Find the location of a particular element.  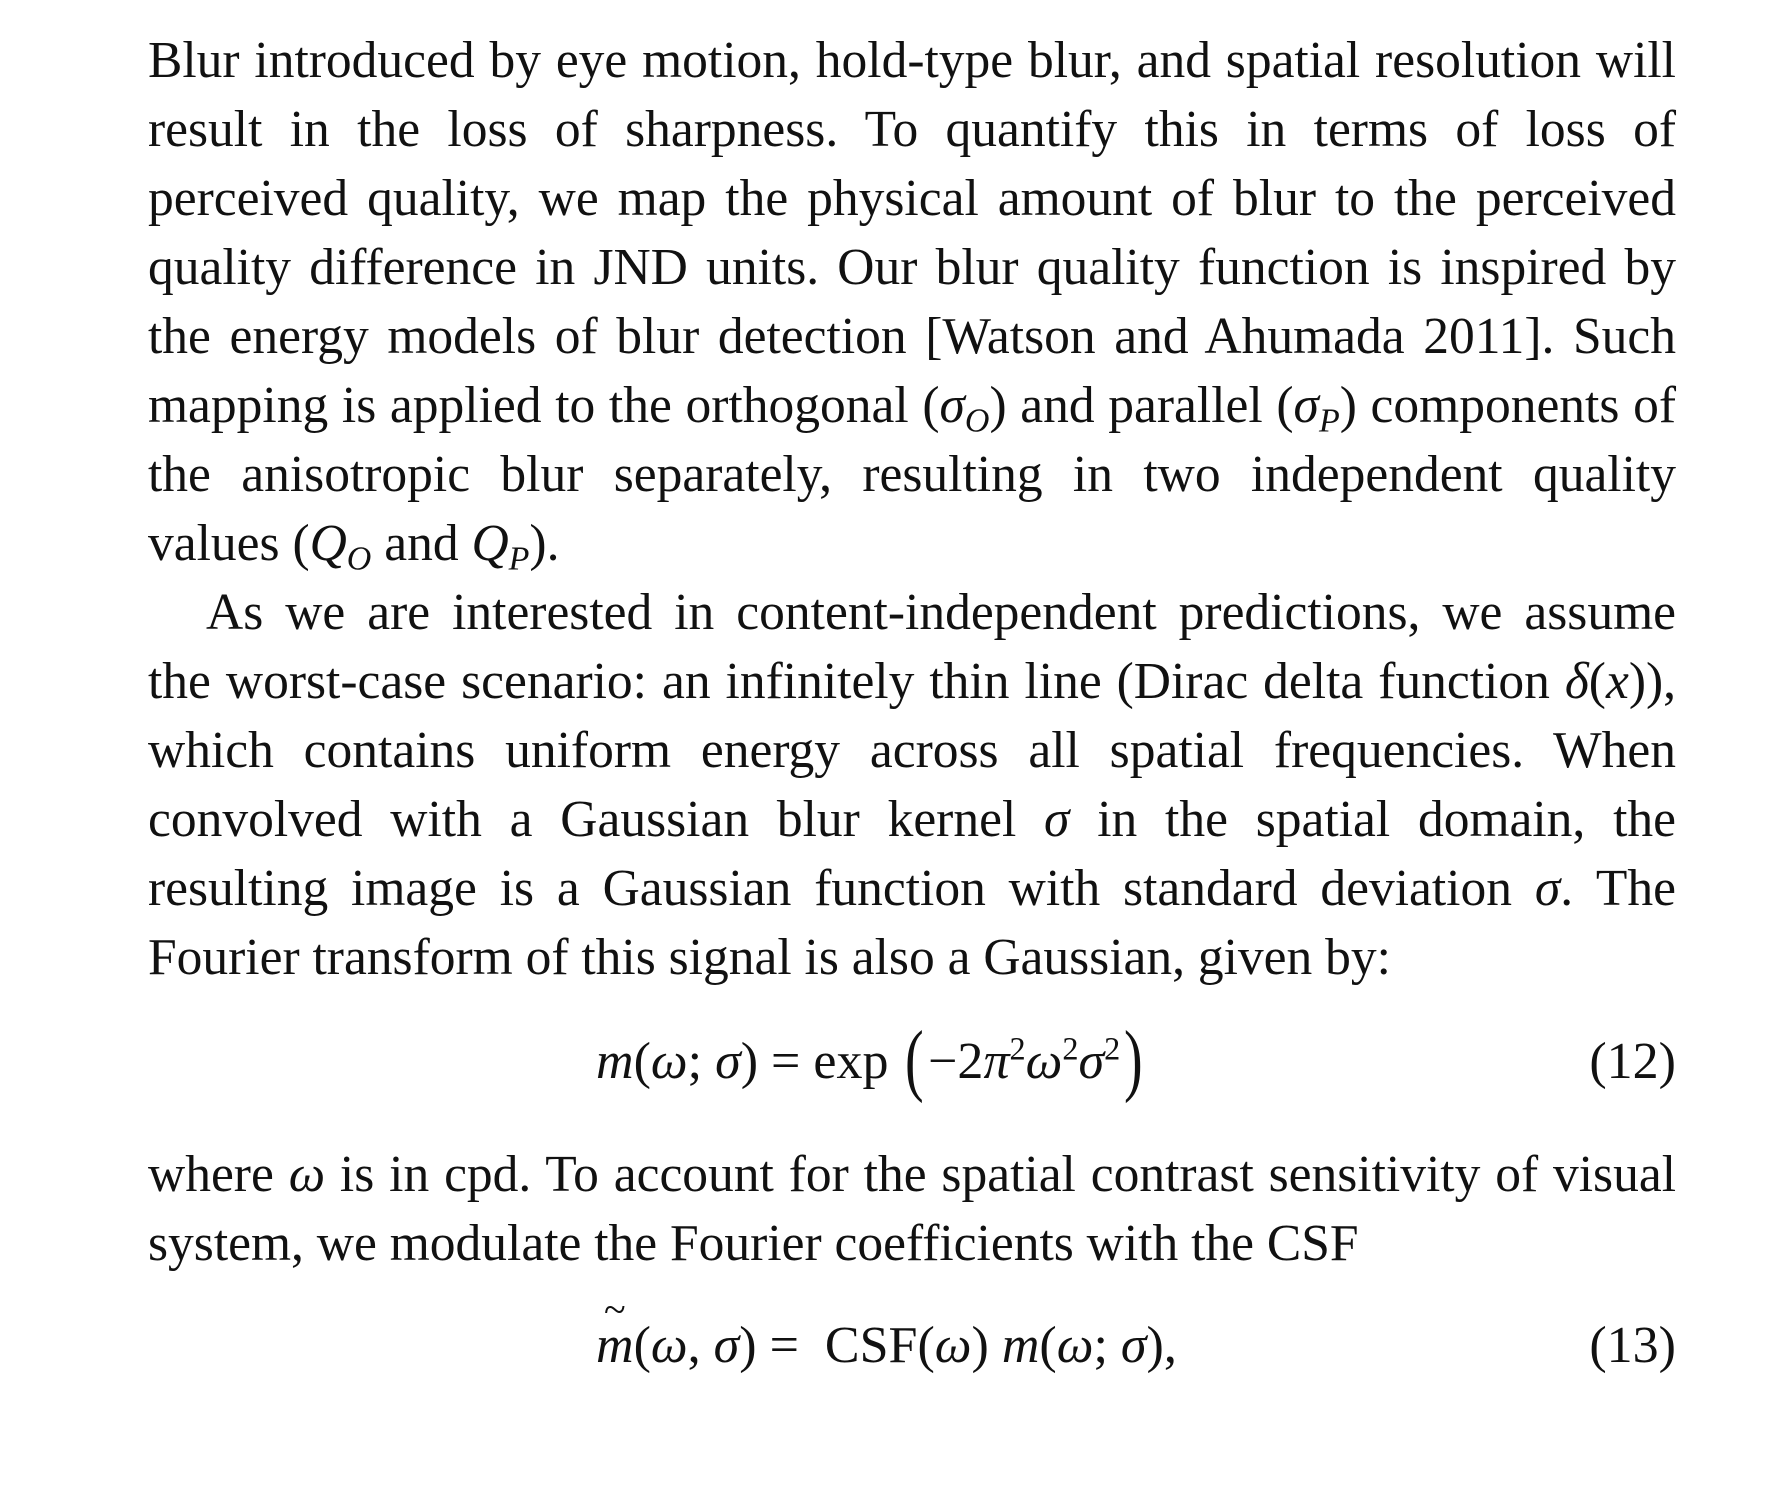

equation-number: (12) is located at coordinates (1632, 1061).